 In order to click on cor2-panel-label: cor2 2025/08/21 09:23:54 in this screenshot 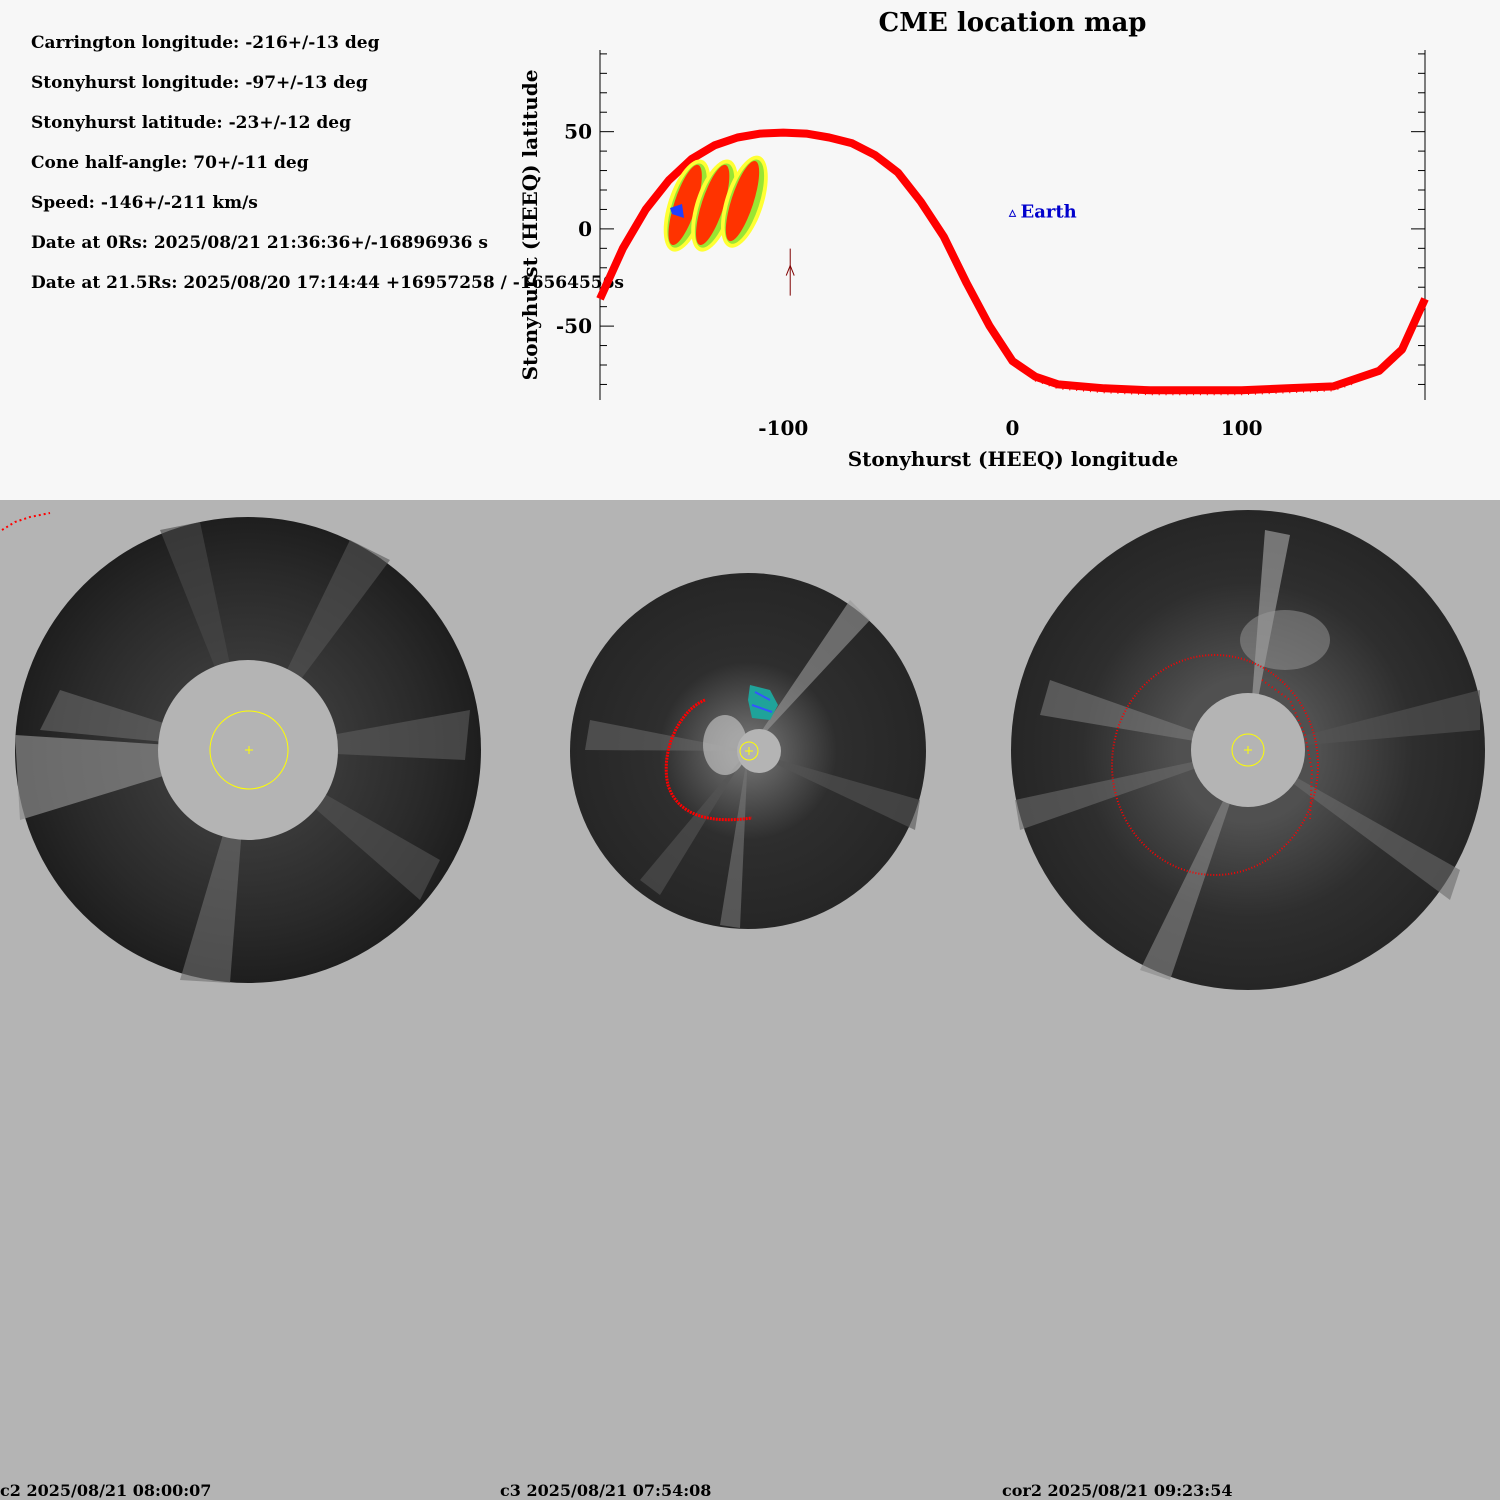, I will do `click(1117, 1490)`.